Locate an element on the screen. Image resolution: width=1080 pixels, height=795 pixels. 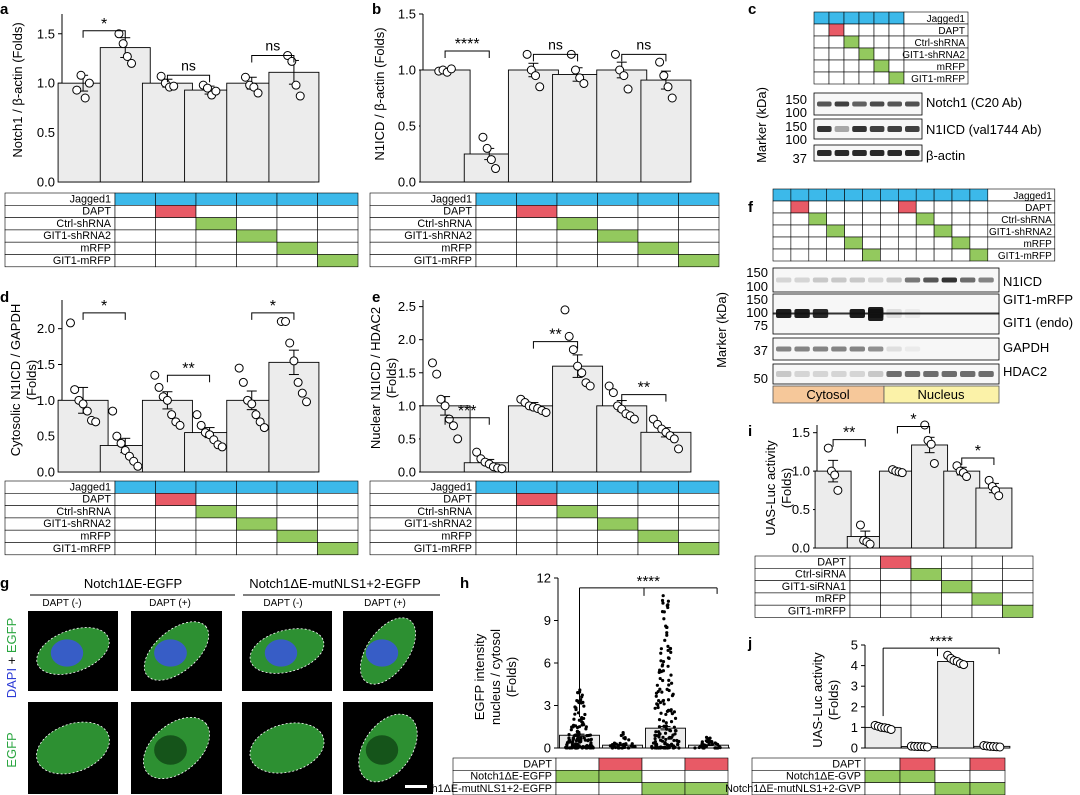
band-label-f-3: GAPDH is located at coordinates (1026, 347).